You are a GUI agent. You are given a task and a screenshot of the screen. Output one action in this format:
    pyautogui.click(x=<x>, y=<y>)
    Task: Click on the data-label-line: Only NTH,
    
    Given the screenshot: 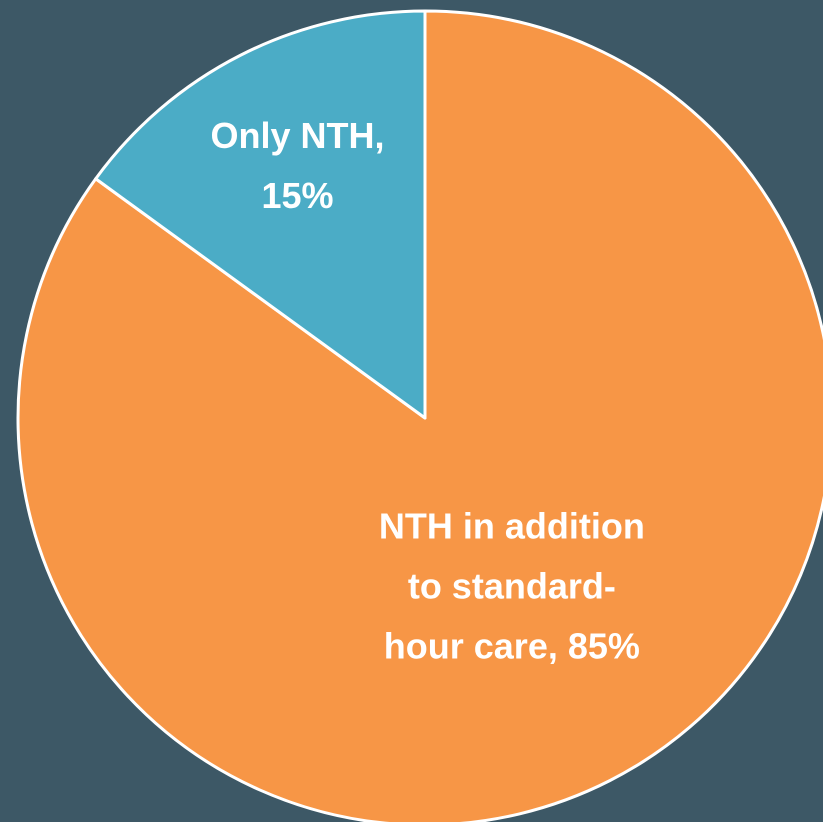 What is the action you would take?
    pyautogui.click(x=297, y=134)
    